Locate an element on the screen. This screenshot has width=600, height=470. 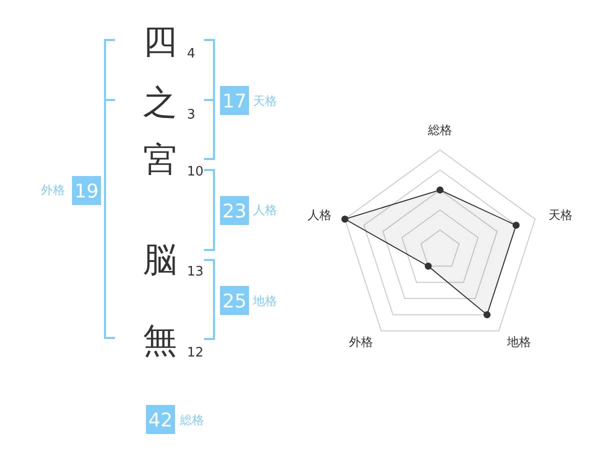
data-label: 10 is located at coordinates (195, 172).